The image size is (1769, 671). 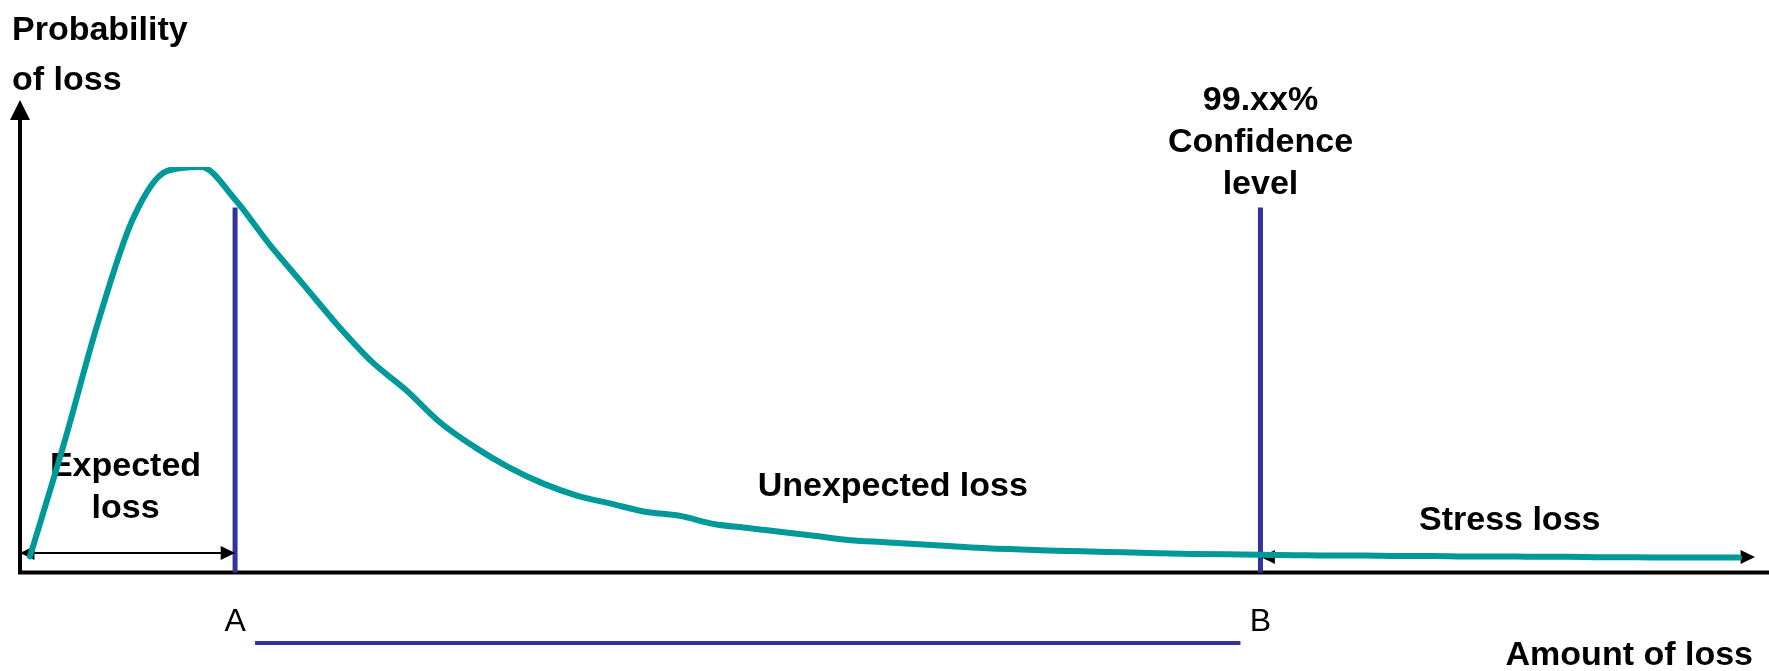 I want to click on x-axis-title: Amount of loss, so click(x=1629, y=652).